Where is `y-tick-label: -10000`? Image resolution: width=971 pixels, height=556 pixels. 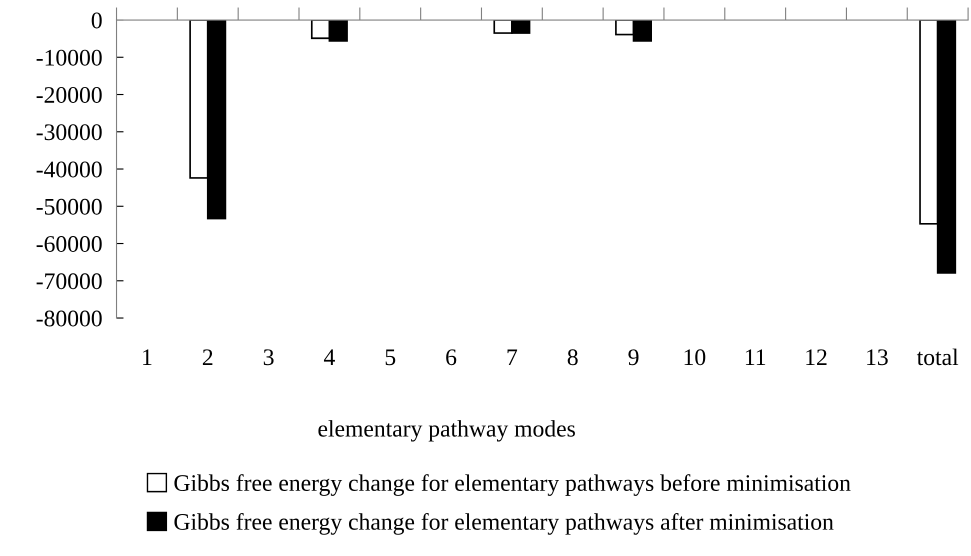 y-tick-label: -10000 is located at coordinates (69, 58).